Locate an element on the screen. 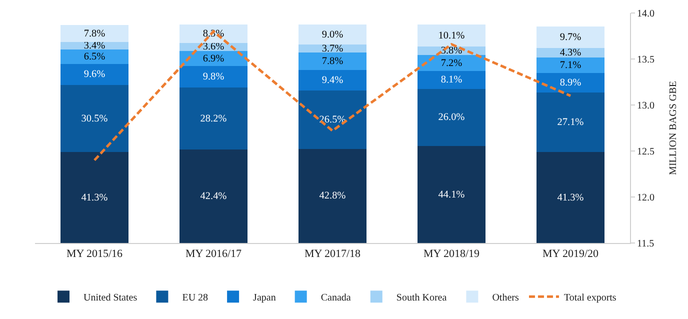  data-label: 42.4% is located at coordinates (214, 196).